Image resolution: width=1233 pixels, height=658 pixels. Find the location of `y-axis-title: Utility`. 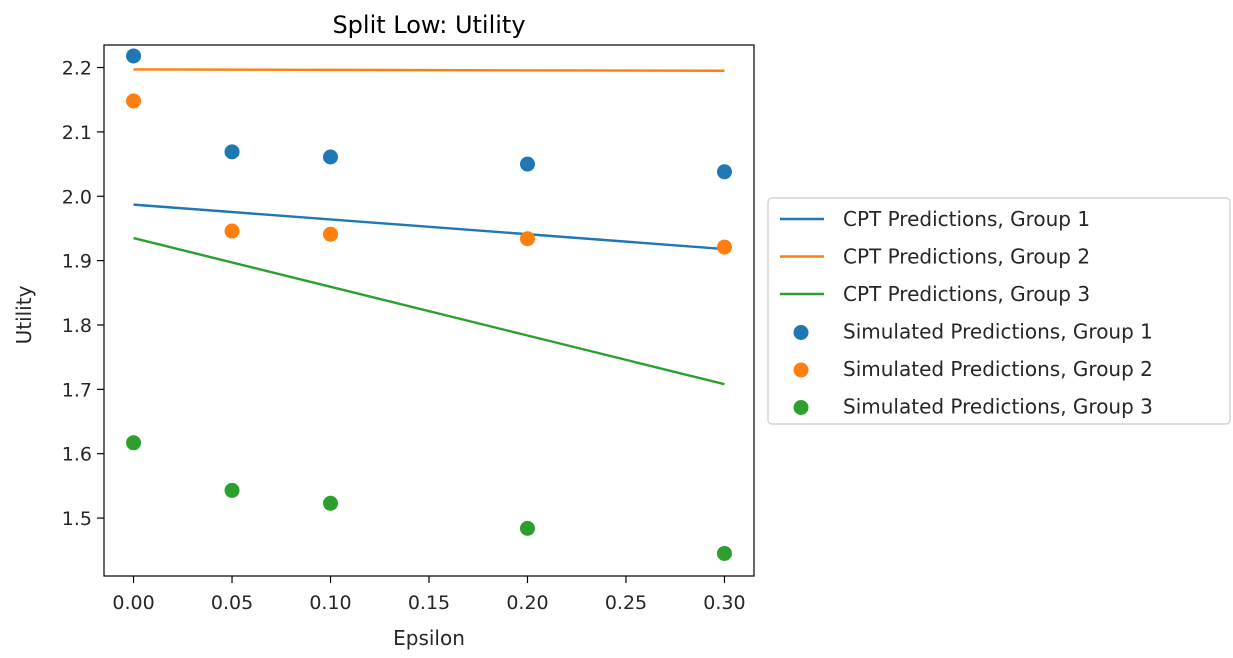

y-axis-title: Utility is located at coordinates (24, 314).